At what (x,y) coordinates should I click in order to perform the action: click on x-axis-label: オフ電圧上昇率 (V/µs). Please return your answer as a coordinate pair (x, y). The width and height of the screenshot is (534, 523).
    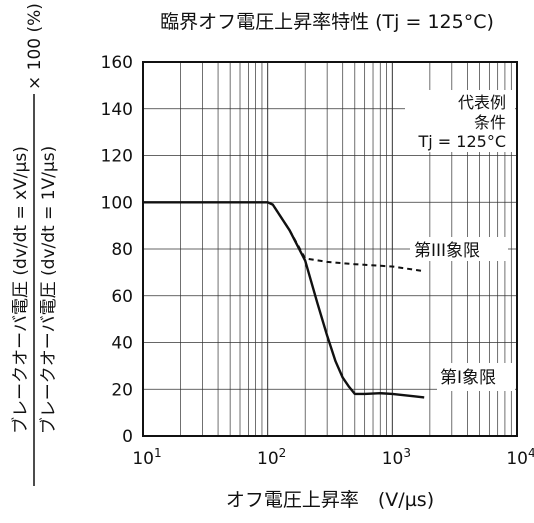
    Looking at the image, I should click on (330, 500).